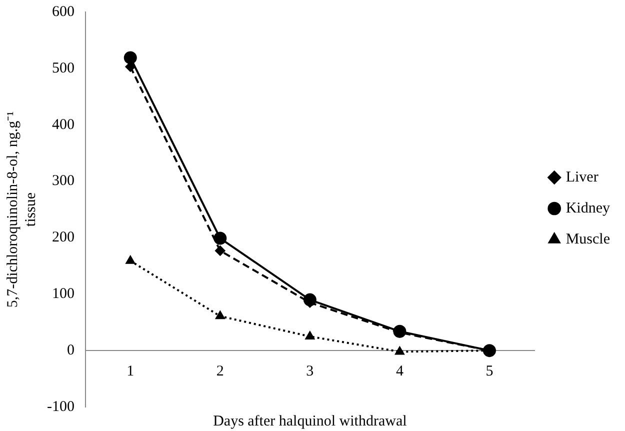 This screenshot has height=431, width=625. Describe the element at coordinates (582, 177) in the screenshot. I see `legend-label: Liver` at that location.